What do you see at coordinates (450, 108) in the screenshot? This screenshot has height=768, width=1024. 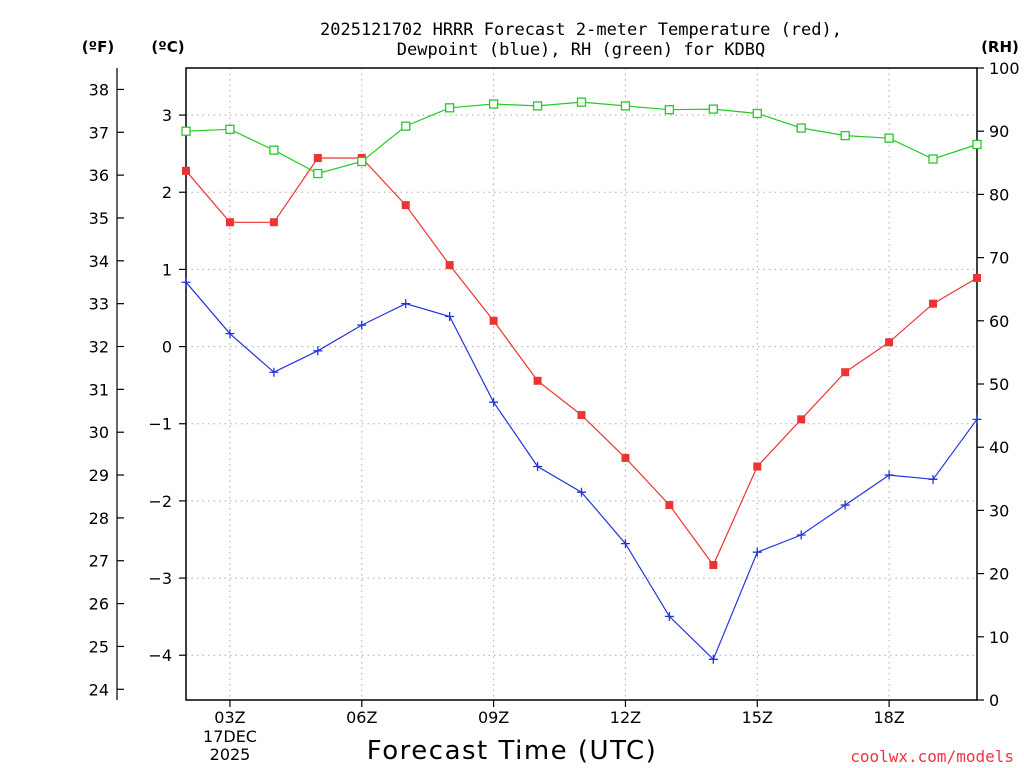 I see `rh-point-8z` at bounding box center [450, 108].